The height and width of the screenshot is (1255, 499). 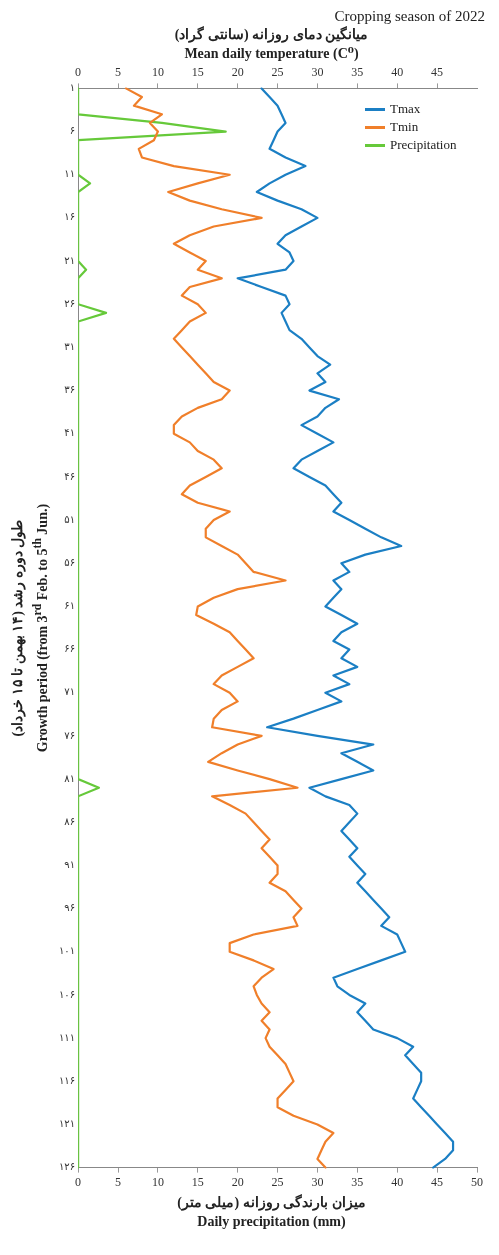 What do you see at coordinates (70, 217) in the screenshot?
I see `y-tick-label: ۱۶` at bounding box center [70, 217].